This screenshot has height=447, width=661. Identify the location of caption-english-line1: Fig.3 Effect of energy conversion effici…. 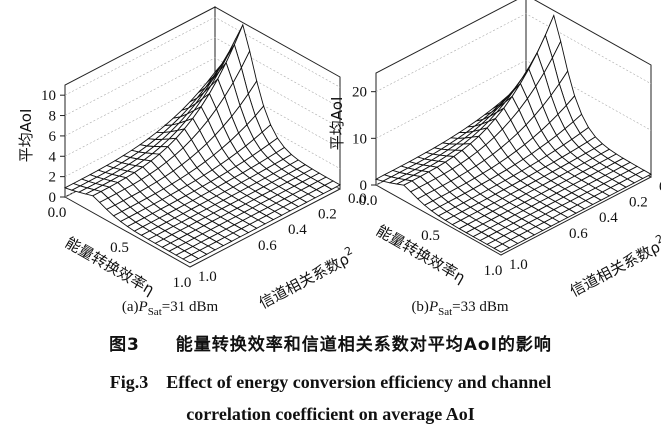
(330, 382).